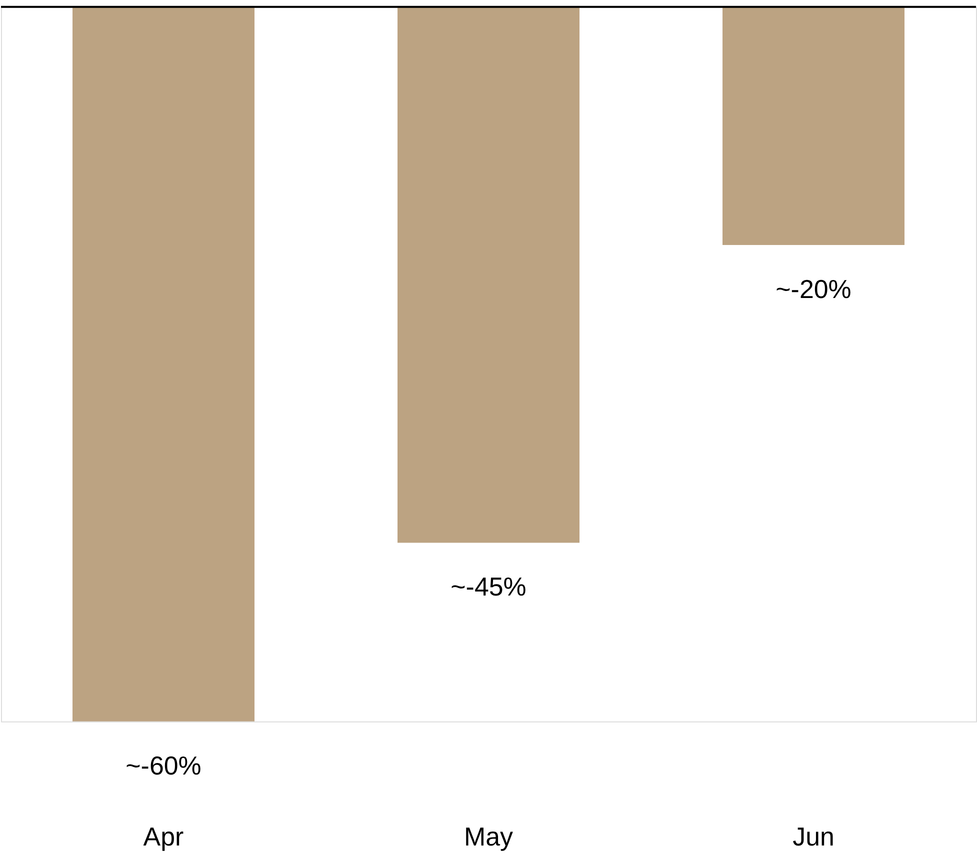 The width and height of the screenshot is (977, 857). What do you see at coordinates (164, 766) in the screenshot?
I see `data-label: ~-60%` at bounding box center [164, 766].